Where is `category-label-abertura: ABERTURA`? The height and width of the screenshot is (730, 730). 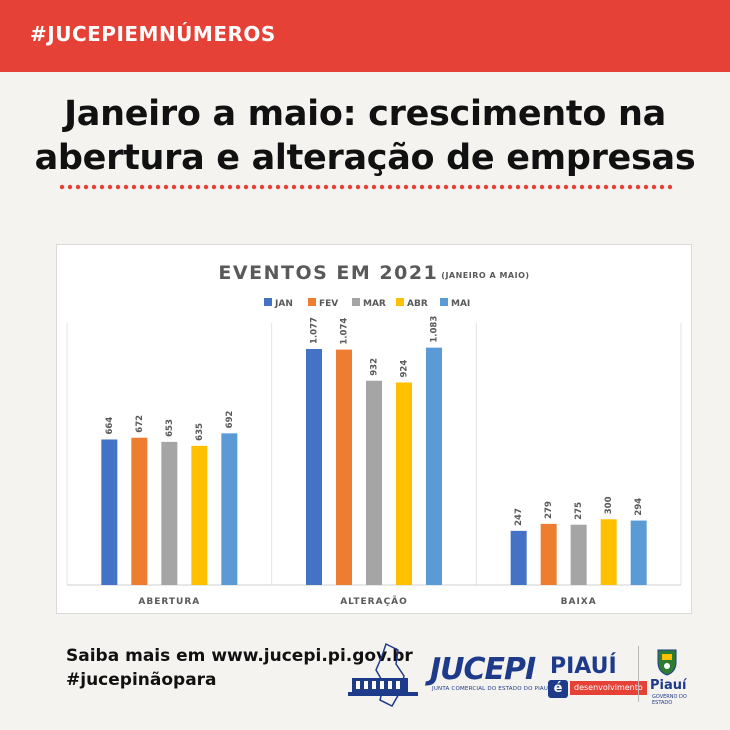
category-label-abertura: ABERTURA is located at coordinates (169, 602).